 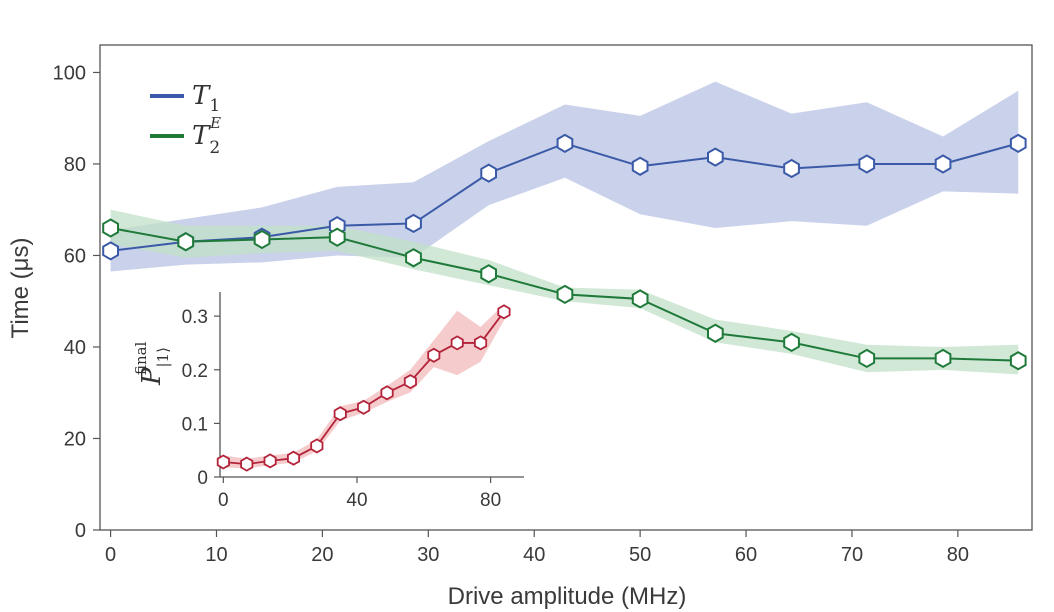 I want to click on legend: T1 T2E, so click(x=185, y=119).